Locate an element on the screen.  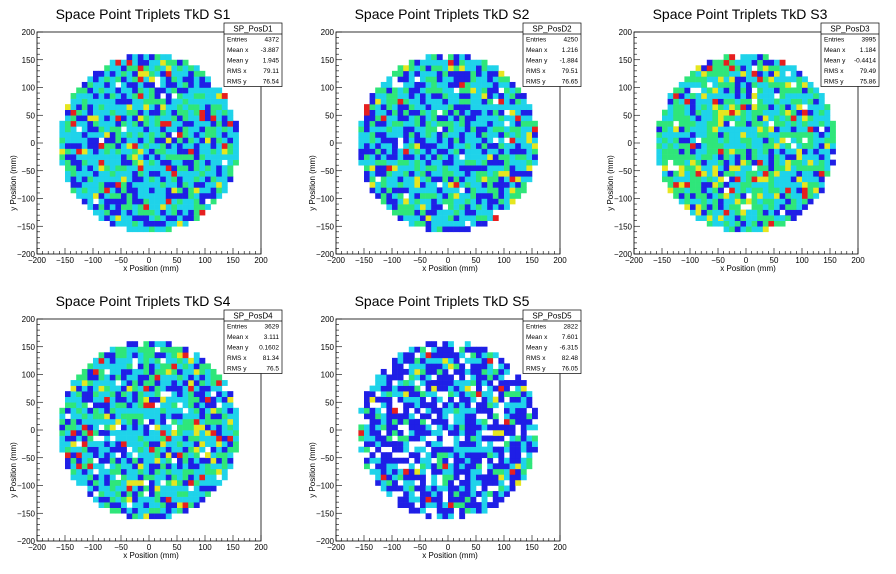
stats-row-label: Entries is located at coordinates (536, 327).